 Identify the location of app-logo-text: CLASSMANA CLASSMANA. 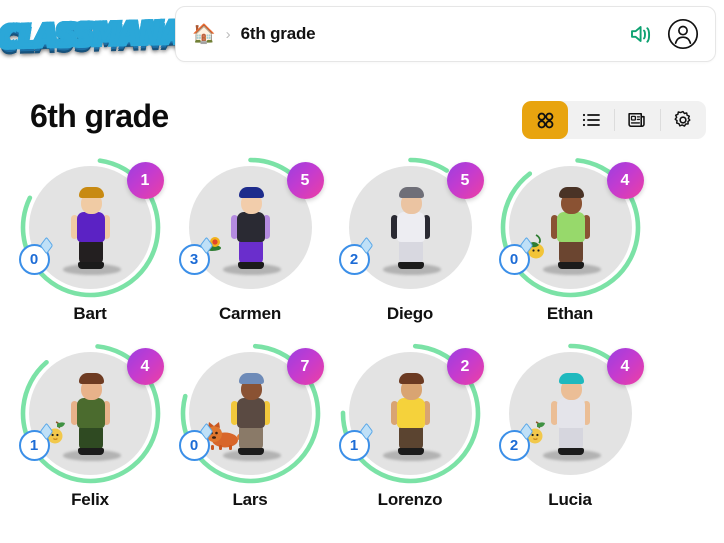
(91, 35).